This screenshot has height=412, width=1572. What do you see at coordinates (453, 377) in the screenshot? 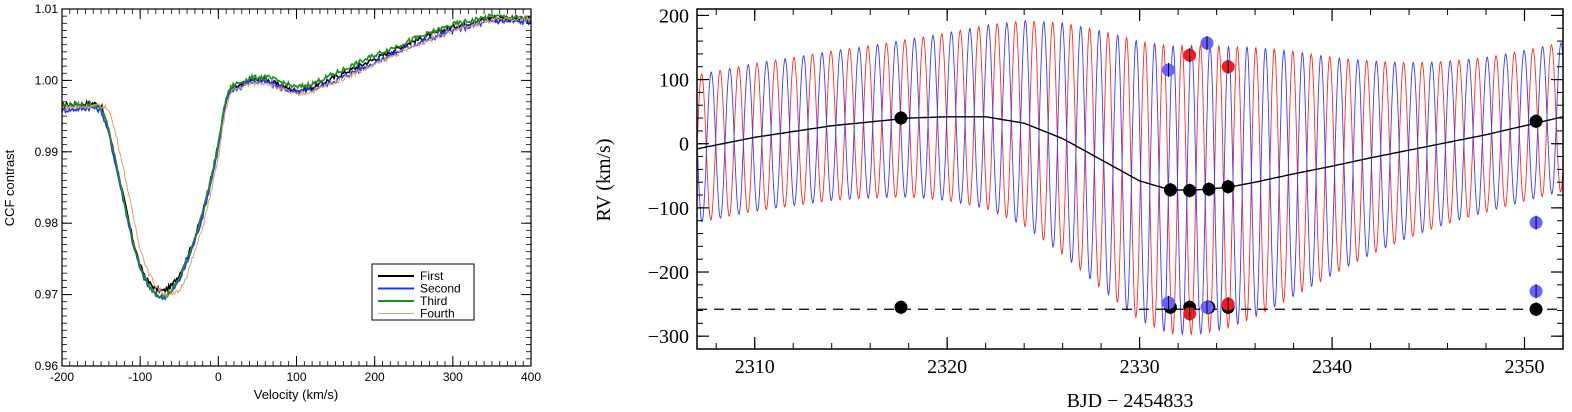
I see `ccf-x-tick-label: 300` at bounding box center [453, 377].